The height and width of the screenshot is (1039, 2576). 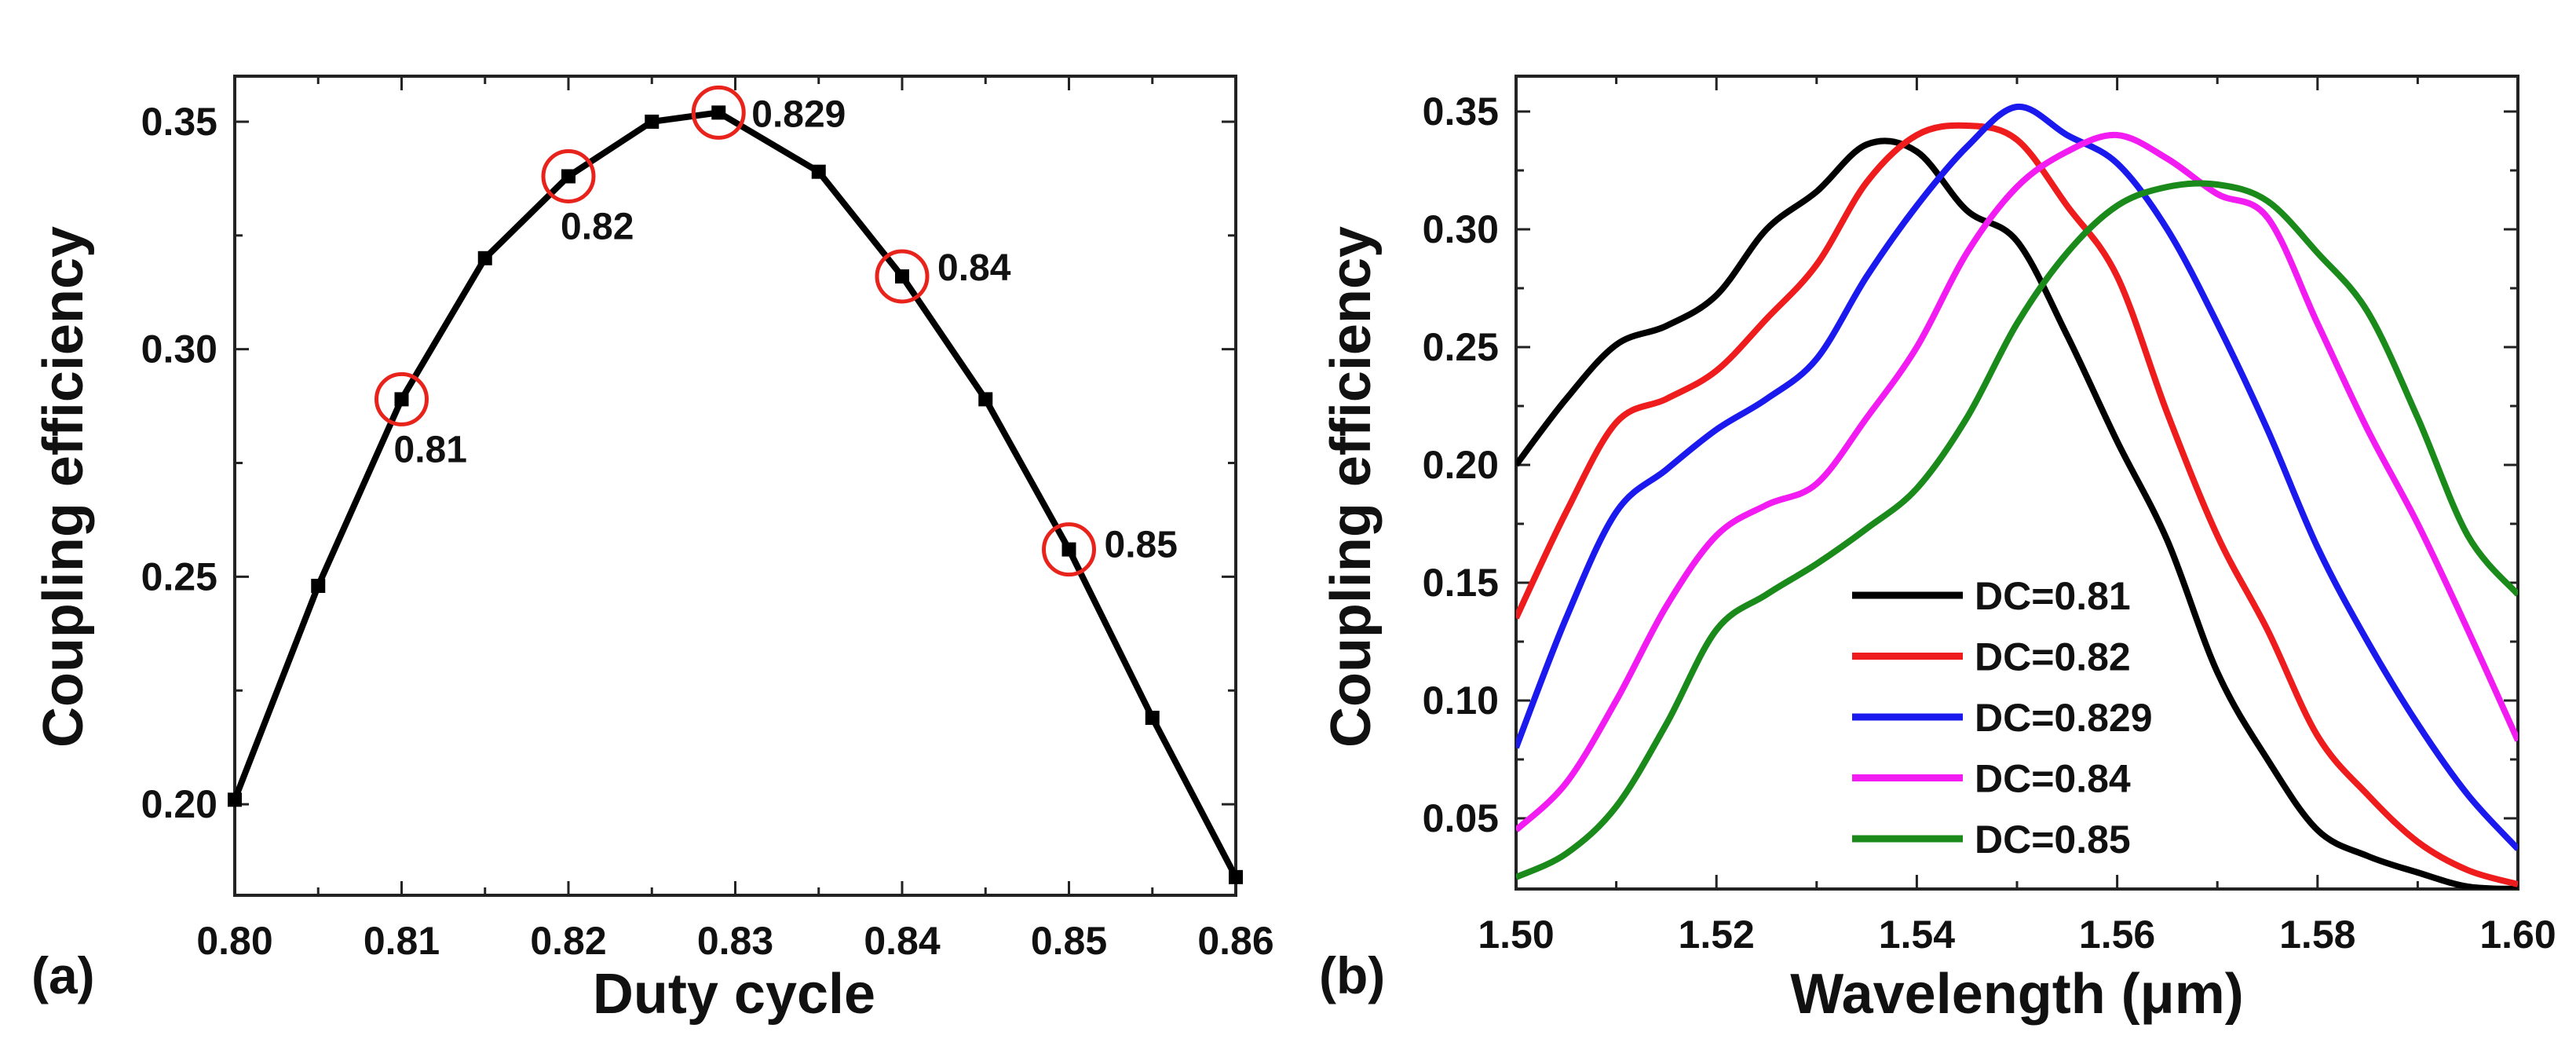 I want to click on x-tick-label-b: 1.52, so click(x=1717, y=935).